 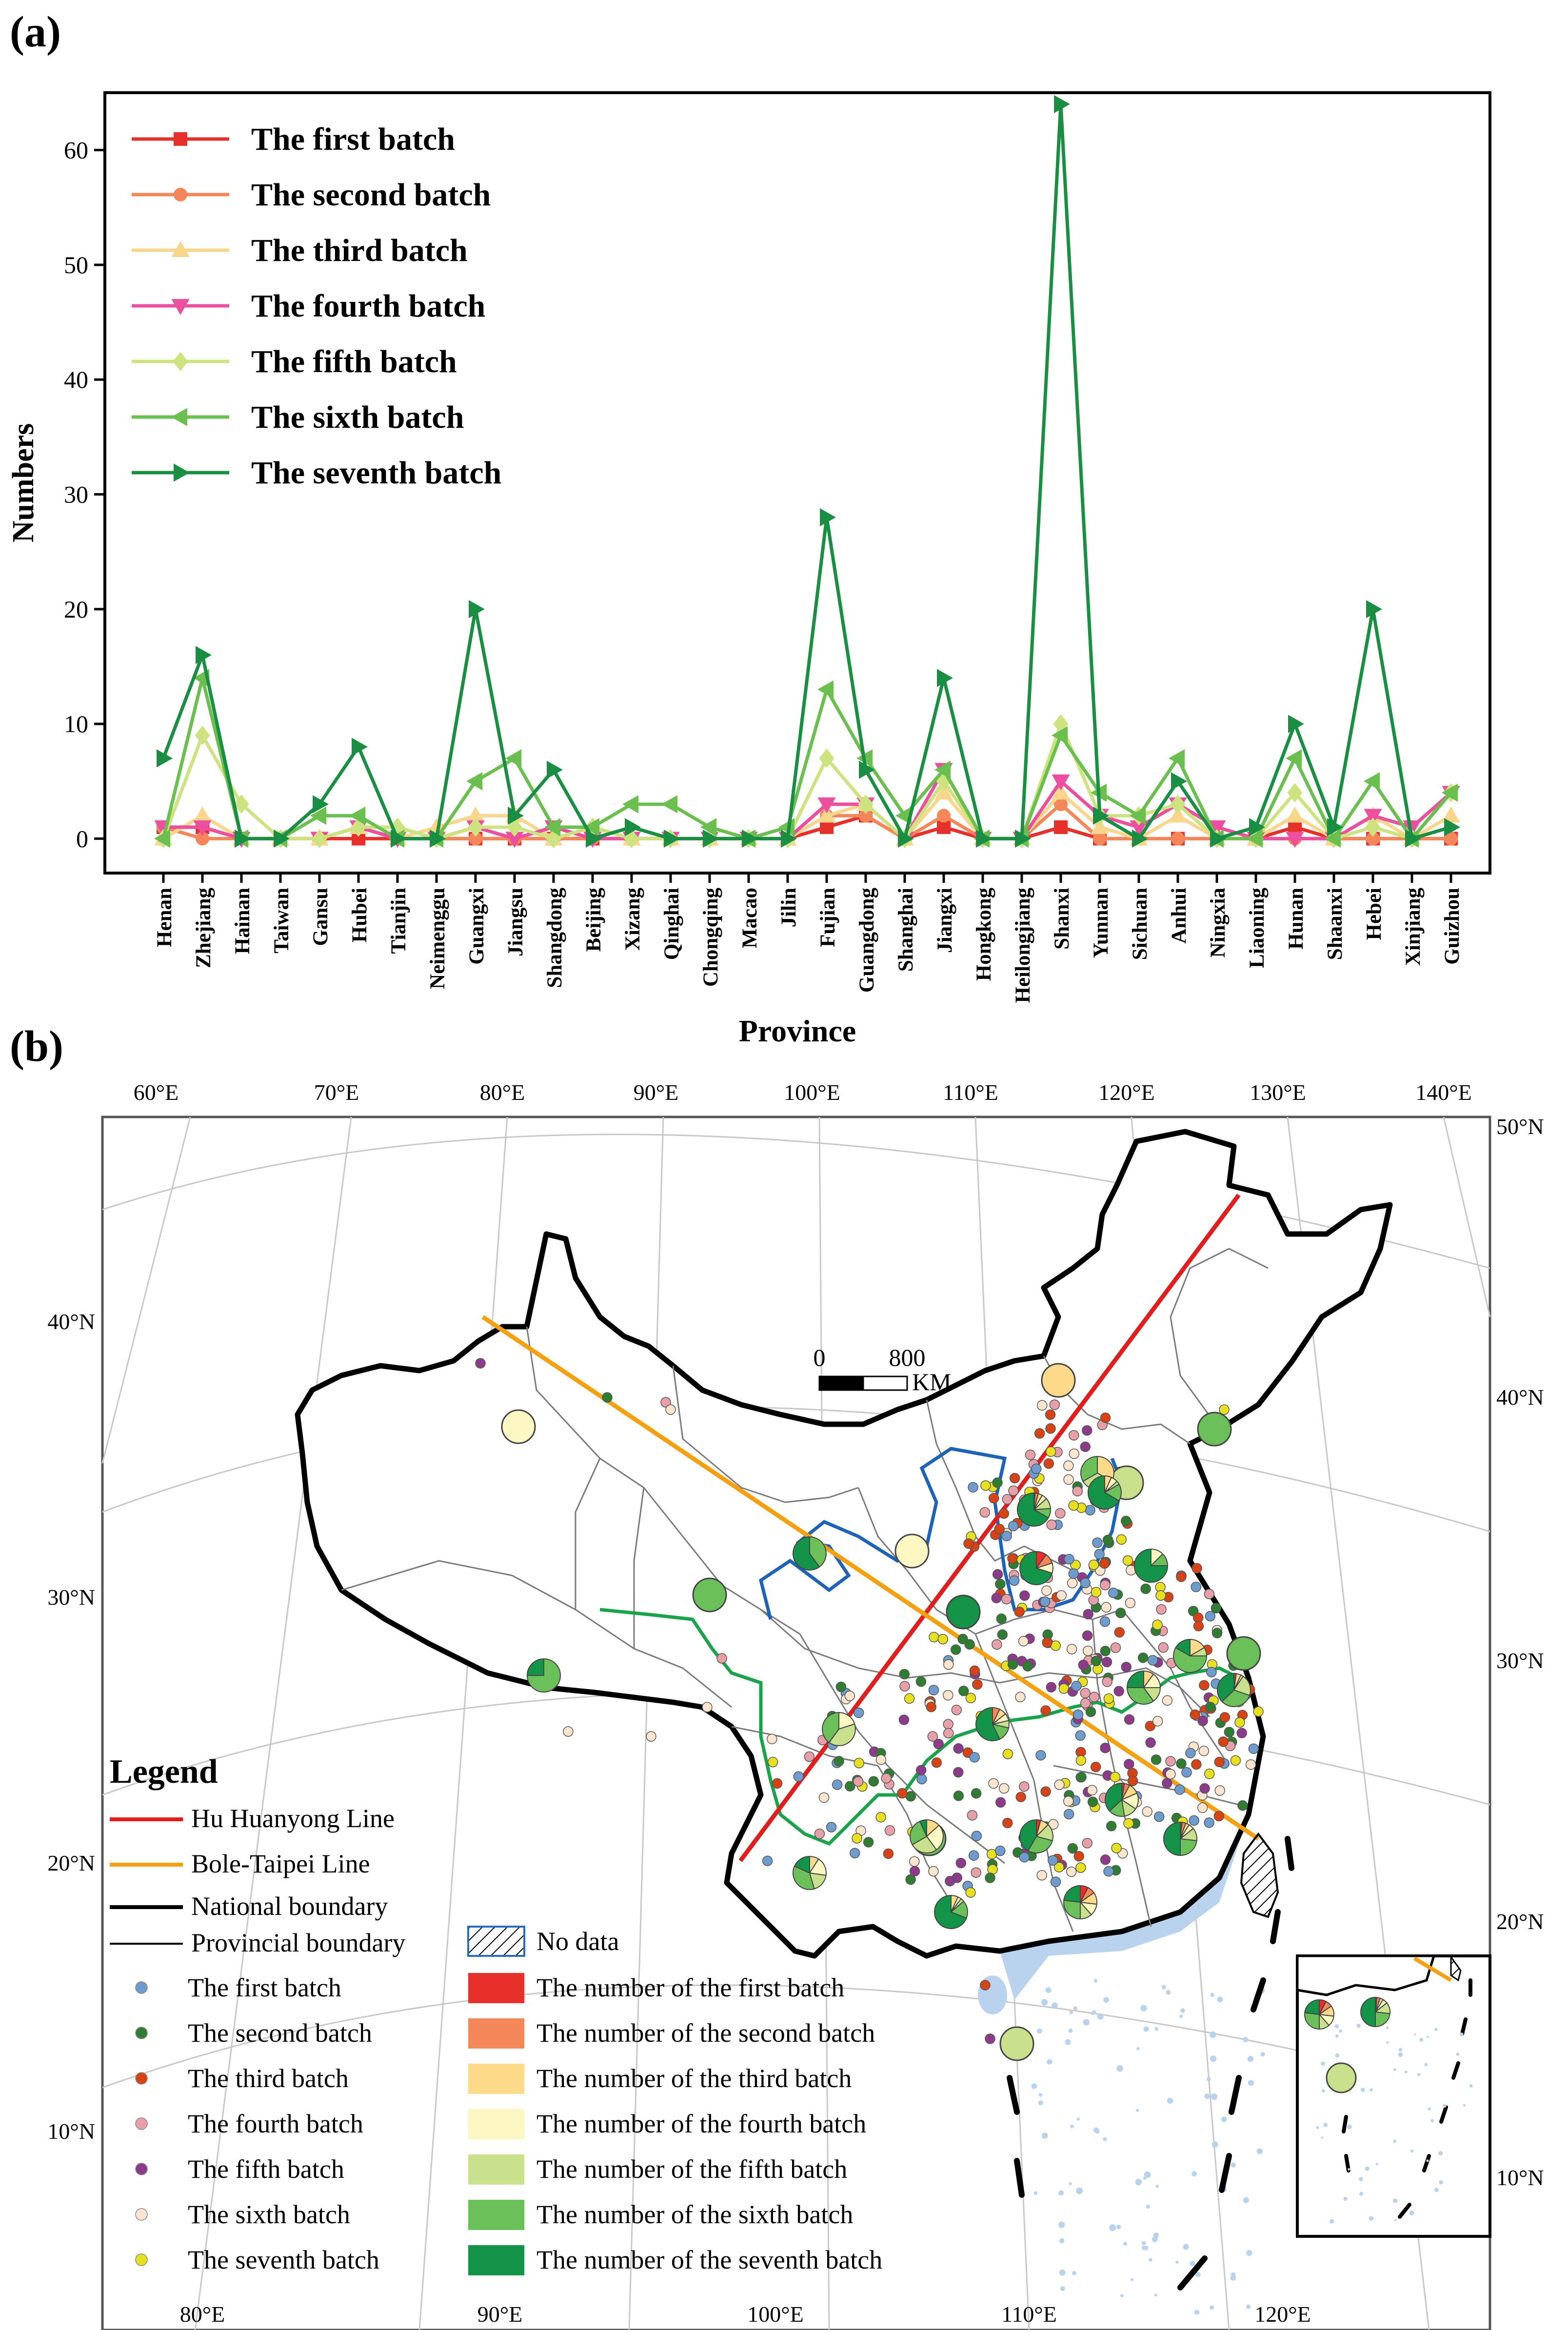 What do you see at coordinates (1283, 2315) in the screenshot?
I see `lon-label: 120°E` at bounding box center [1283, 2315].